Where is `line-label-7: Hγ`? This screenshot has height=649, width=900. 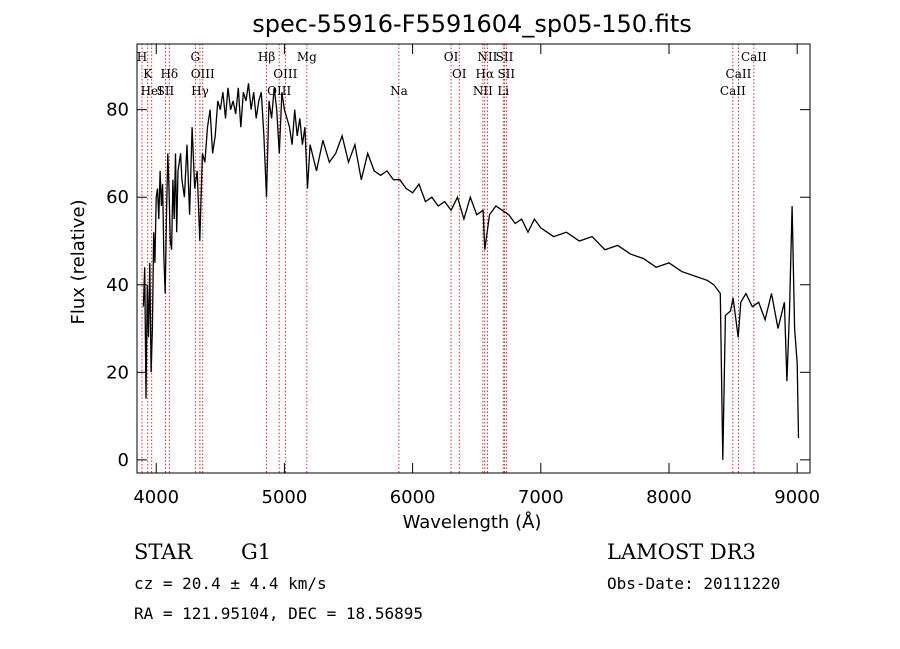
line-label-7: Hγ is located at coordinates (200, 91).